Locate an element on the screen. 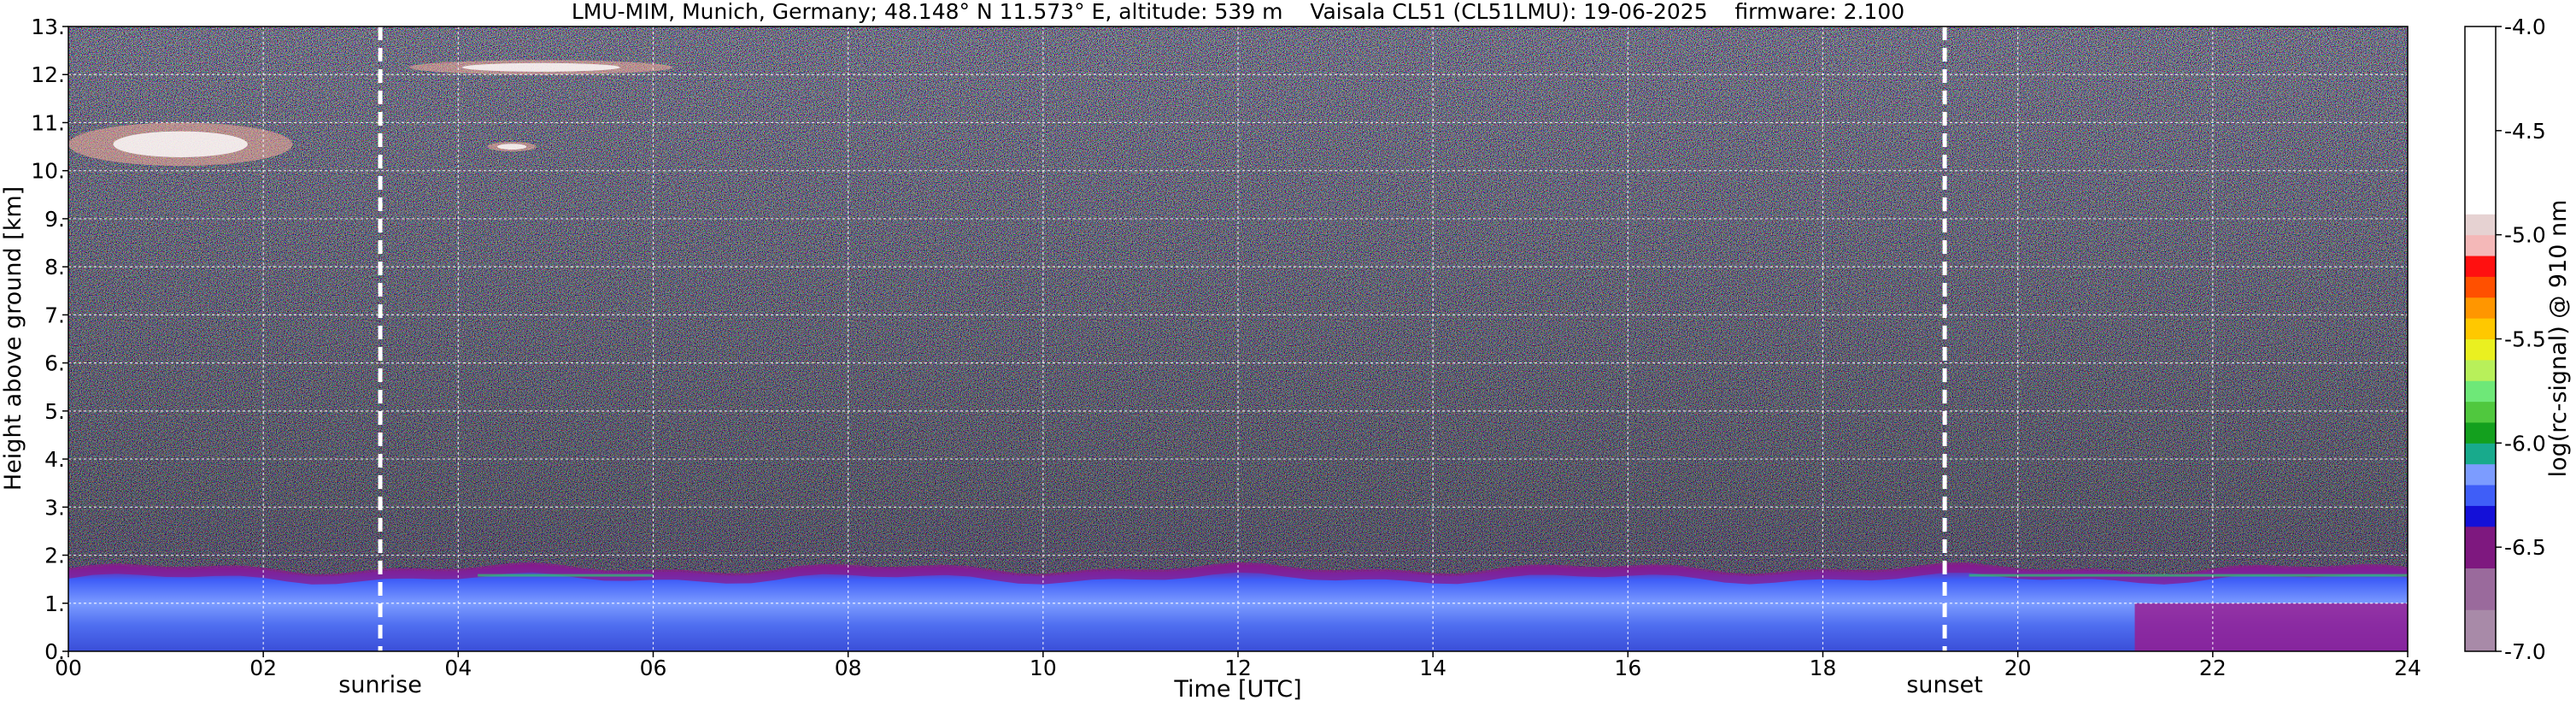 The image size is (2576, 706). y-tick-label: 12. is located at coordinates (48, 74).